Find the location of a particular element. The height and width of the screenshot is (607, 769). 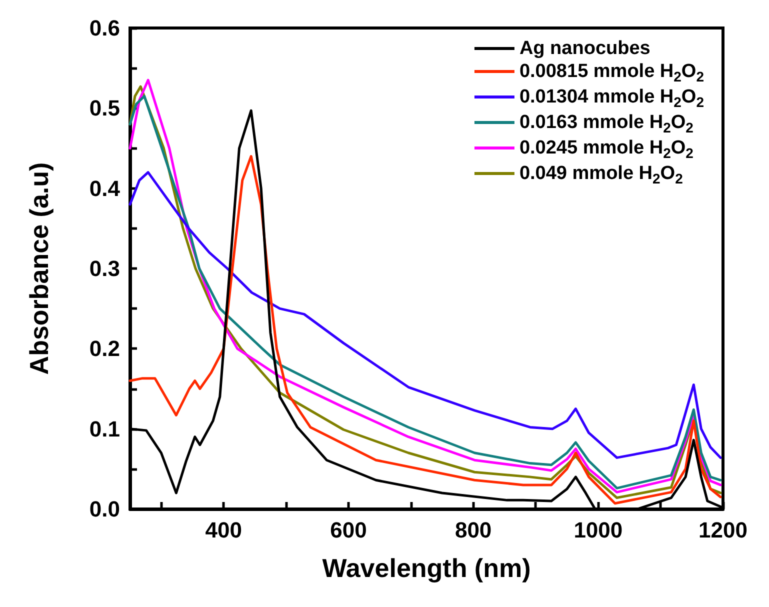

x-axis-title: Wavelength (nm) is located at coordinates (426, 568).